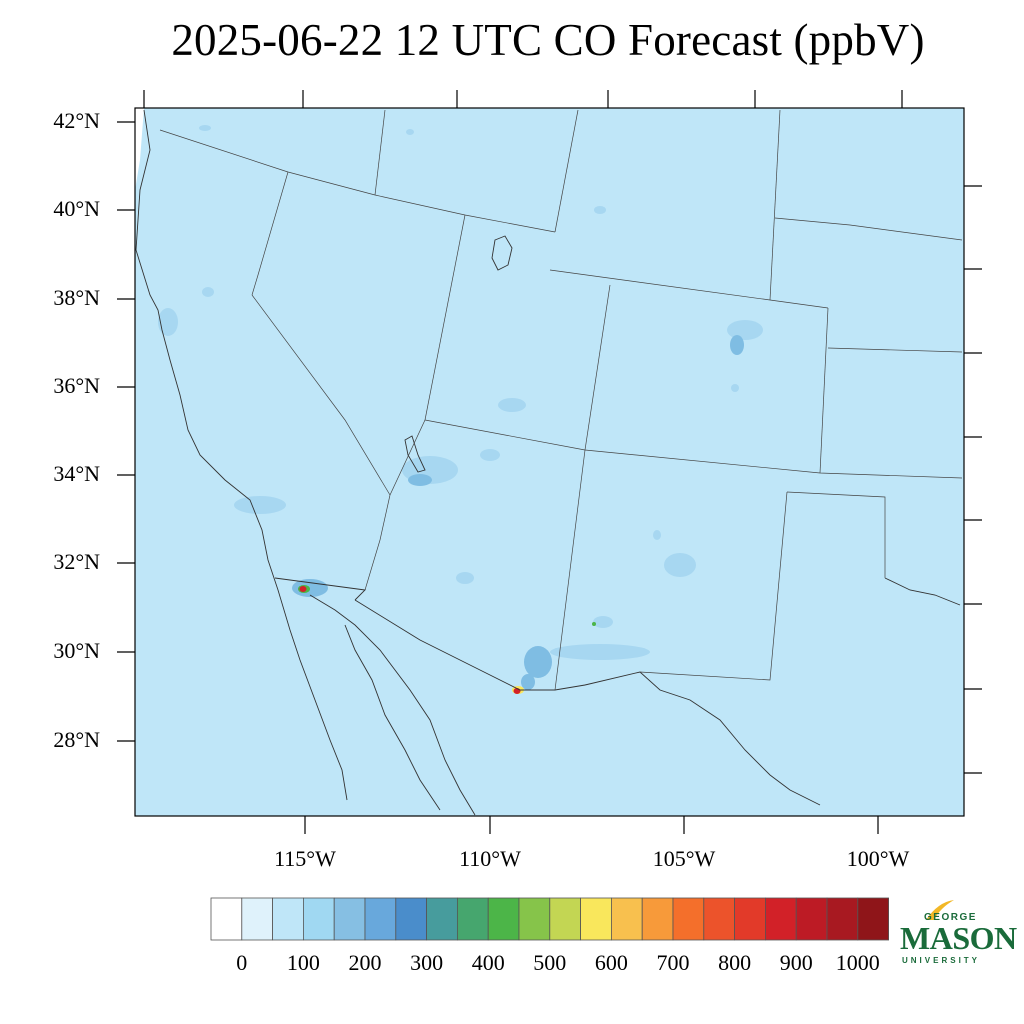 Image resolution: width=1024 pixels, height=1024 pixels. I want to click on george-mason-logo: GEORGE MASON UNIVERSITY, so click(957, 934).